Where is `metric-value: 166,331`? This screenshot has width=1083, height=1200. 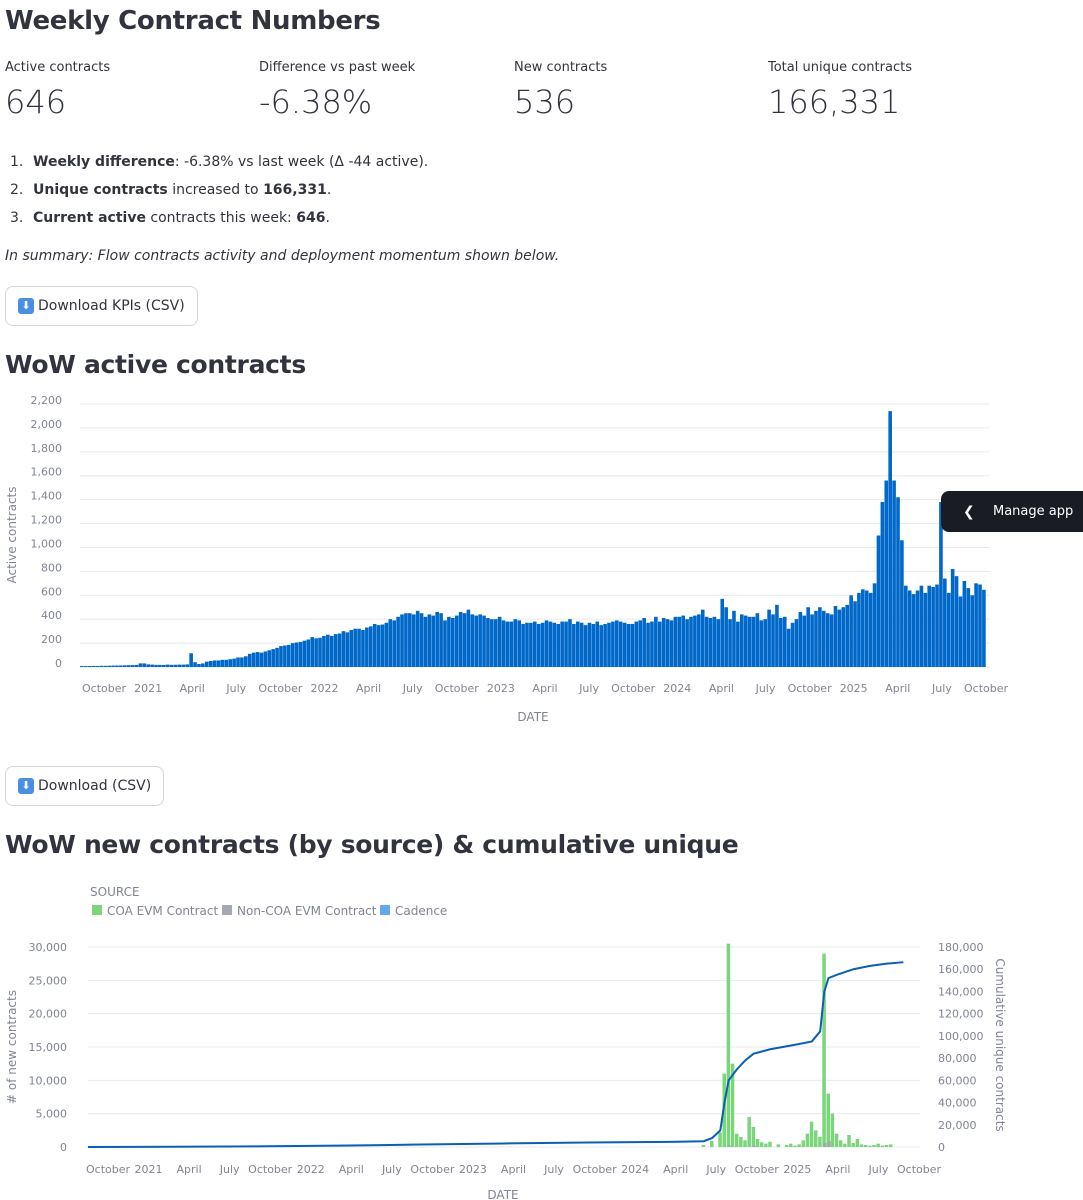
metric-value: 166,331 is located at coordinates (834, 102).